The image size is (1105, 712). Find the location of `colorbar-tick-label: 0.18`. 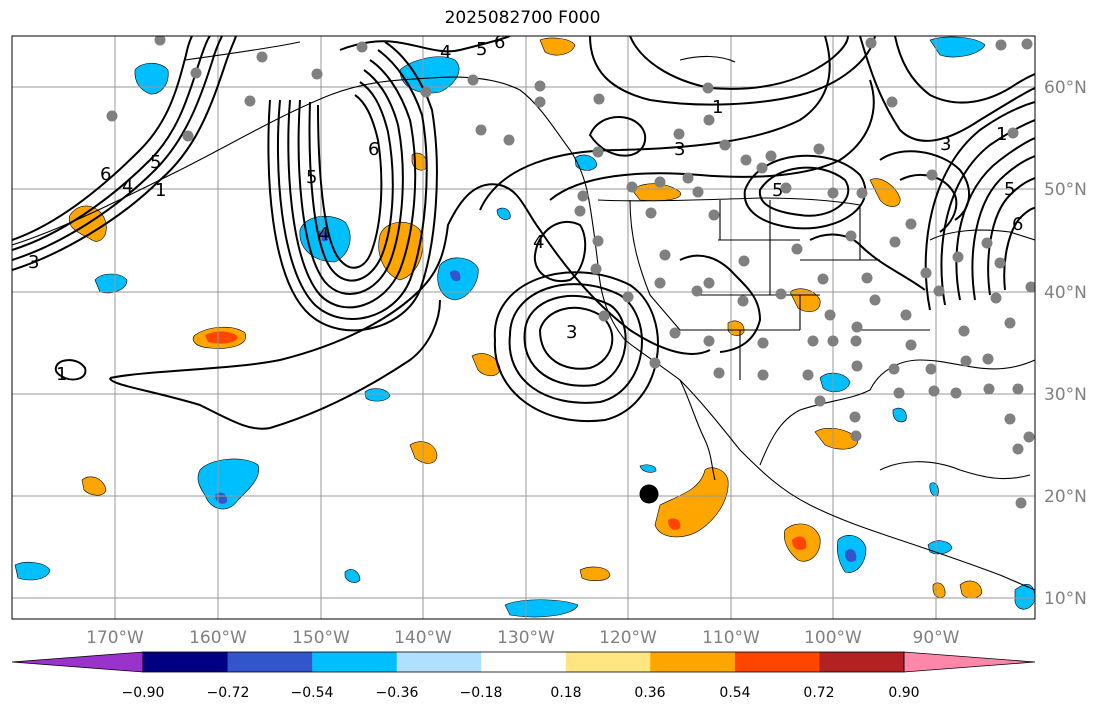

colorbar-tick-label: 0.18 is located at coordinates (565, 693).